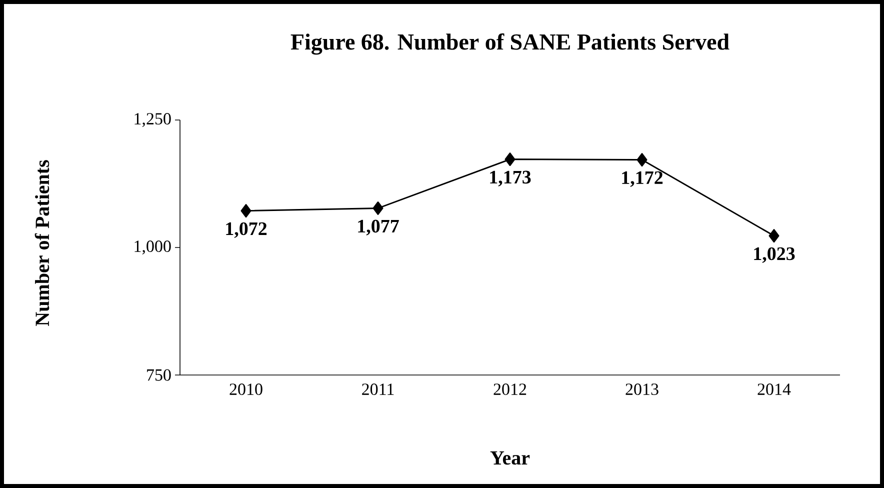 This screenshot has height=488, width=884. What do you see at coordinates (152, 120) in the screenshot?
I see `y-tick-label: 1,250` at bounding box center [152, 120].